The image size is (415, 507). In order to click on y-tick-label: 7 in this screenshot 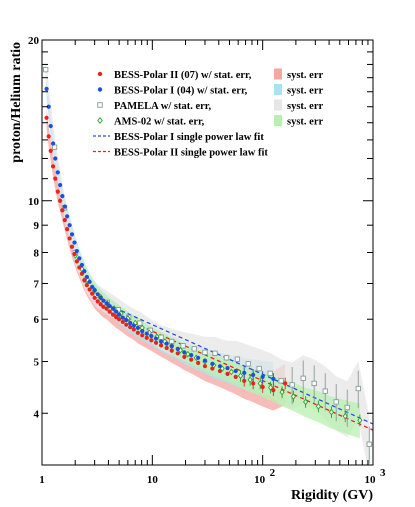, I will do `click(37, 284)`.